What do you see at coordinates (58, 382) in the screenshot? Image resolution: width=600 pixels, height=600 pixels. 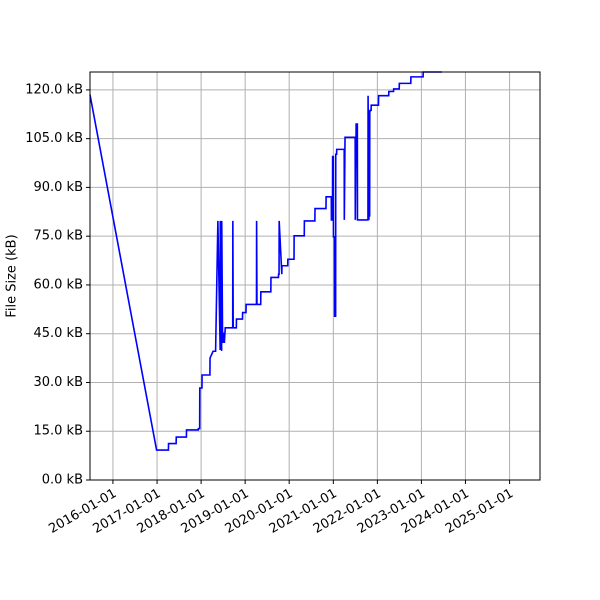 I see `y-tick-label: 30.0 kB` at bounding box center [58, 382].